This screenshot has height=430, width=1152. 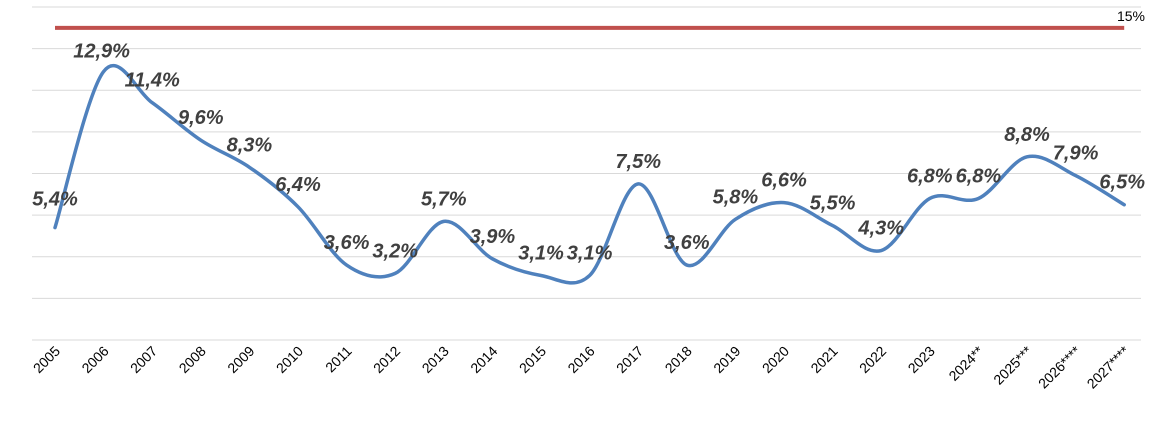 What do you see at coordinates (143, 359) in the screenshot?
I see `x-tick-label: 2007` at bounding box center [143, 359].